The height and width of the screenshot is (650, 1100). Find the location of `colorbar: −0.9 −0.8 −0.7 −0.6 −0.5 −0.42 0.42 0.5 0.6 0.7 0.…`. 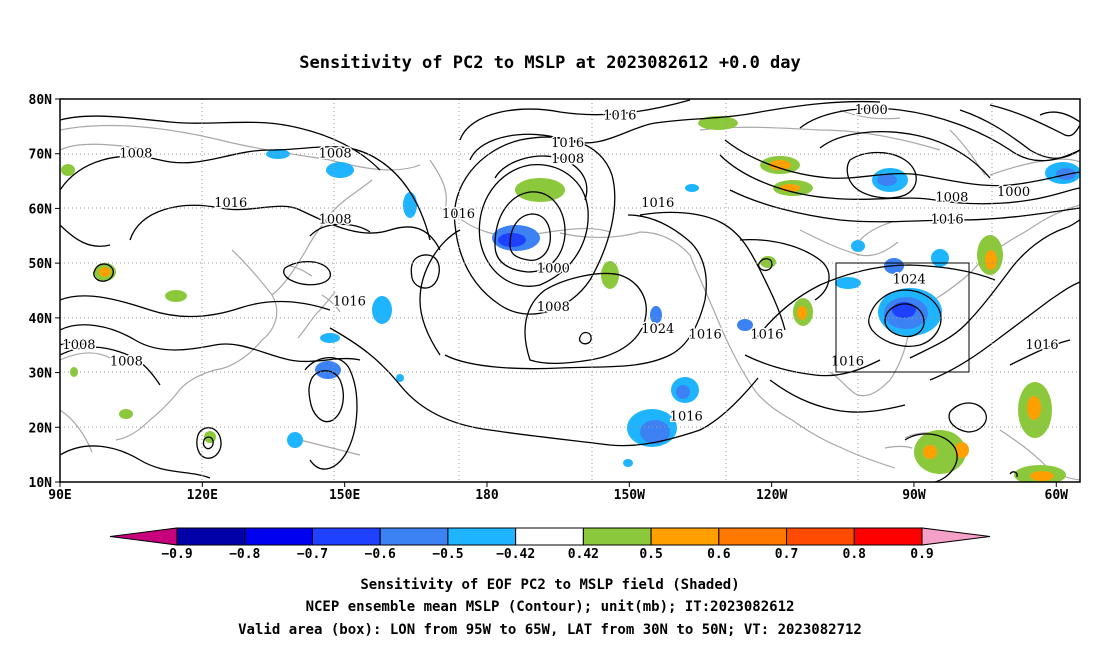

colorbar: −0.9 −0.8 −0.7 −0.6 −0.5 −0.42 0.42 0.5 0.6 0.7 0.… is located at coordinates (550, 544).